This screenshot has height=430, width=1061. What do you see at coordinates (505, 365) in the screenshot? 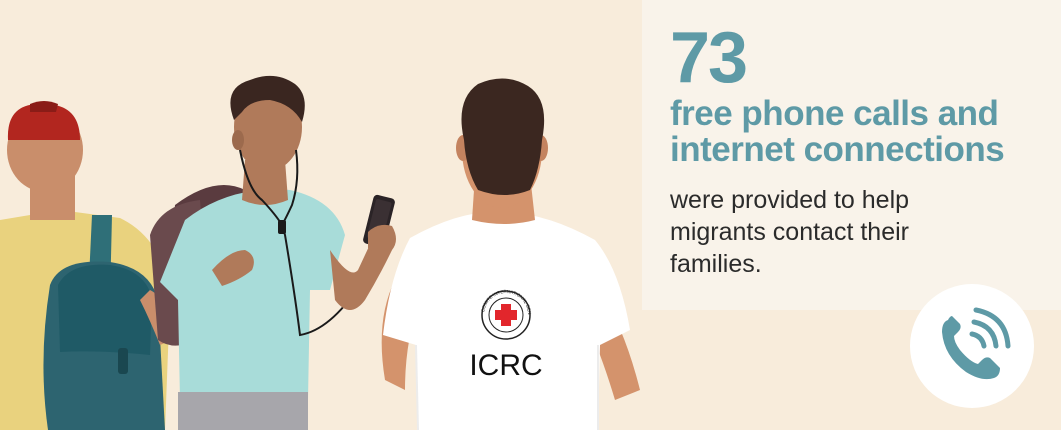
I see `icrc-shirt-text: ICRC` at bounding box center [505, 365].